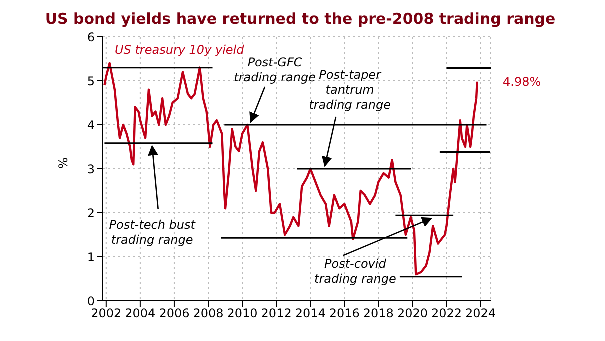 Image resolution: width=605 pixels, height=341 pixels. What do you see at coordinates (275, 70) in the screenshot?
I see `annotation: Post-GFC trading range` at bounding box center [275, 70].